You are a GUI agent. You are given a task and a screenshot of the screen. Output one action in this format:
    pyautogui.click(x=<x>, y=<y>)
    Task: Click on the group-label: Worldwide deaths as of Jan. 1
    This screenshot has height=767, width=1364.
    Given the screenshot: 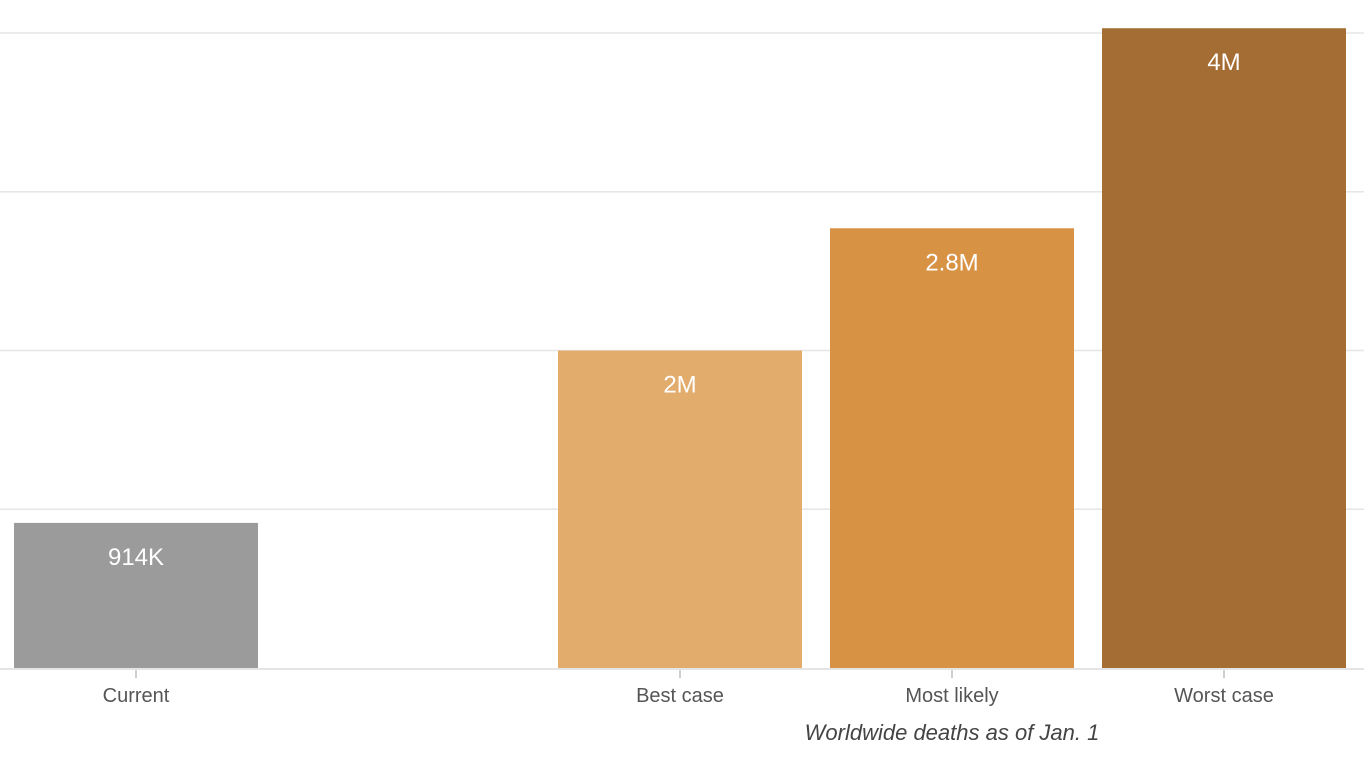 What is the action you would take?
    pyautogui.click(x=952, y=732)
    